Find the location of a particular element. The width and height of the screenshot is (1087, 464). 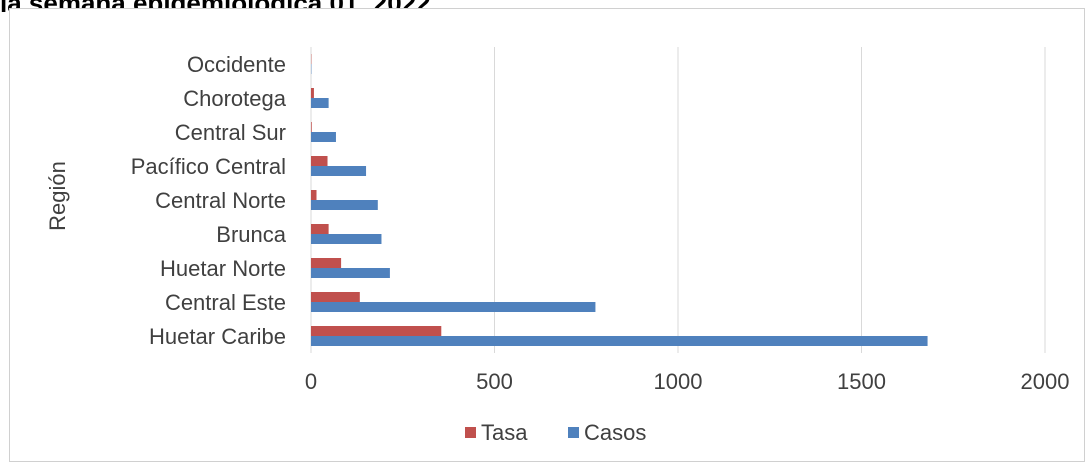

x-tick-label: 500 is located at coordinates (494, 381).